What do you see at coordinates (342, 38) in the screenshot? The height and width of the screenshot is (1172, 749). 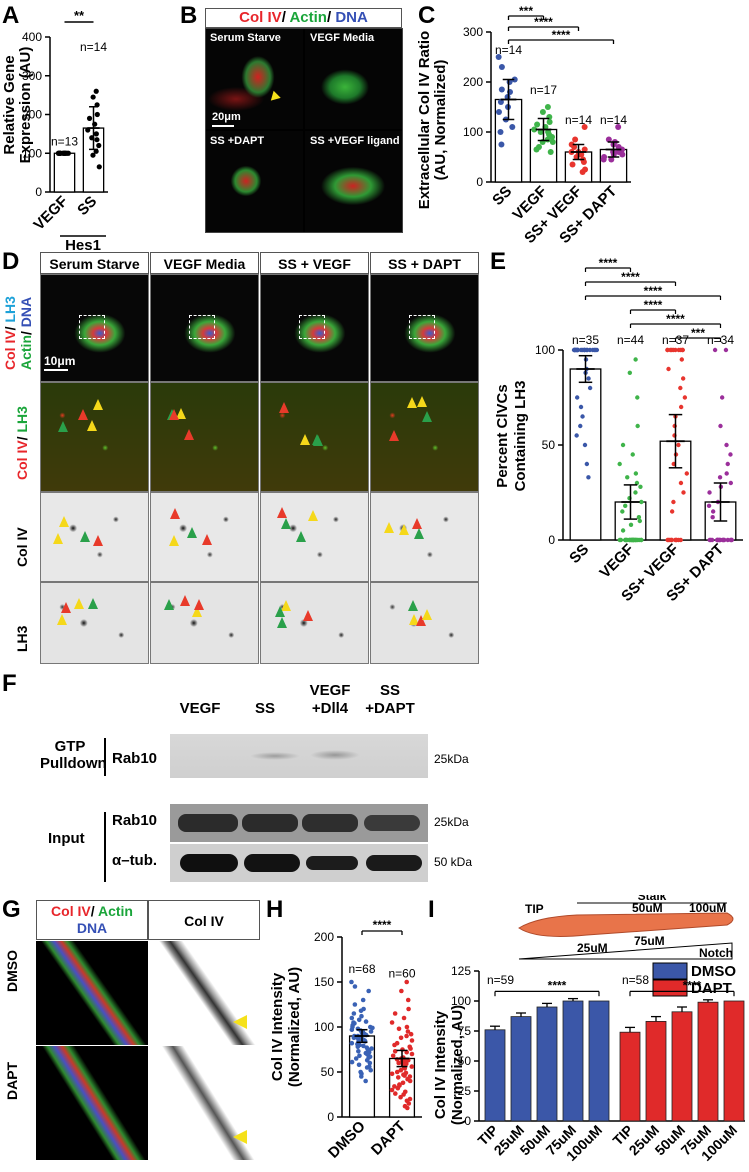 I see `tile-label: VEGF Media` at bounding box center [342, 38].